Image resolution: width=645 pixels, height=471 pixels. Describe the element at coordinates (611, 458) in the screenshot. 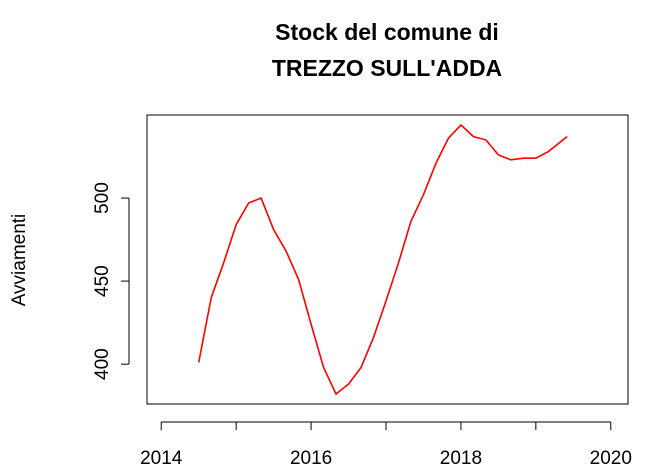

I see `x-tick-label: 2020` at that location.